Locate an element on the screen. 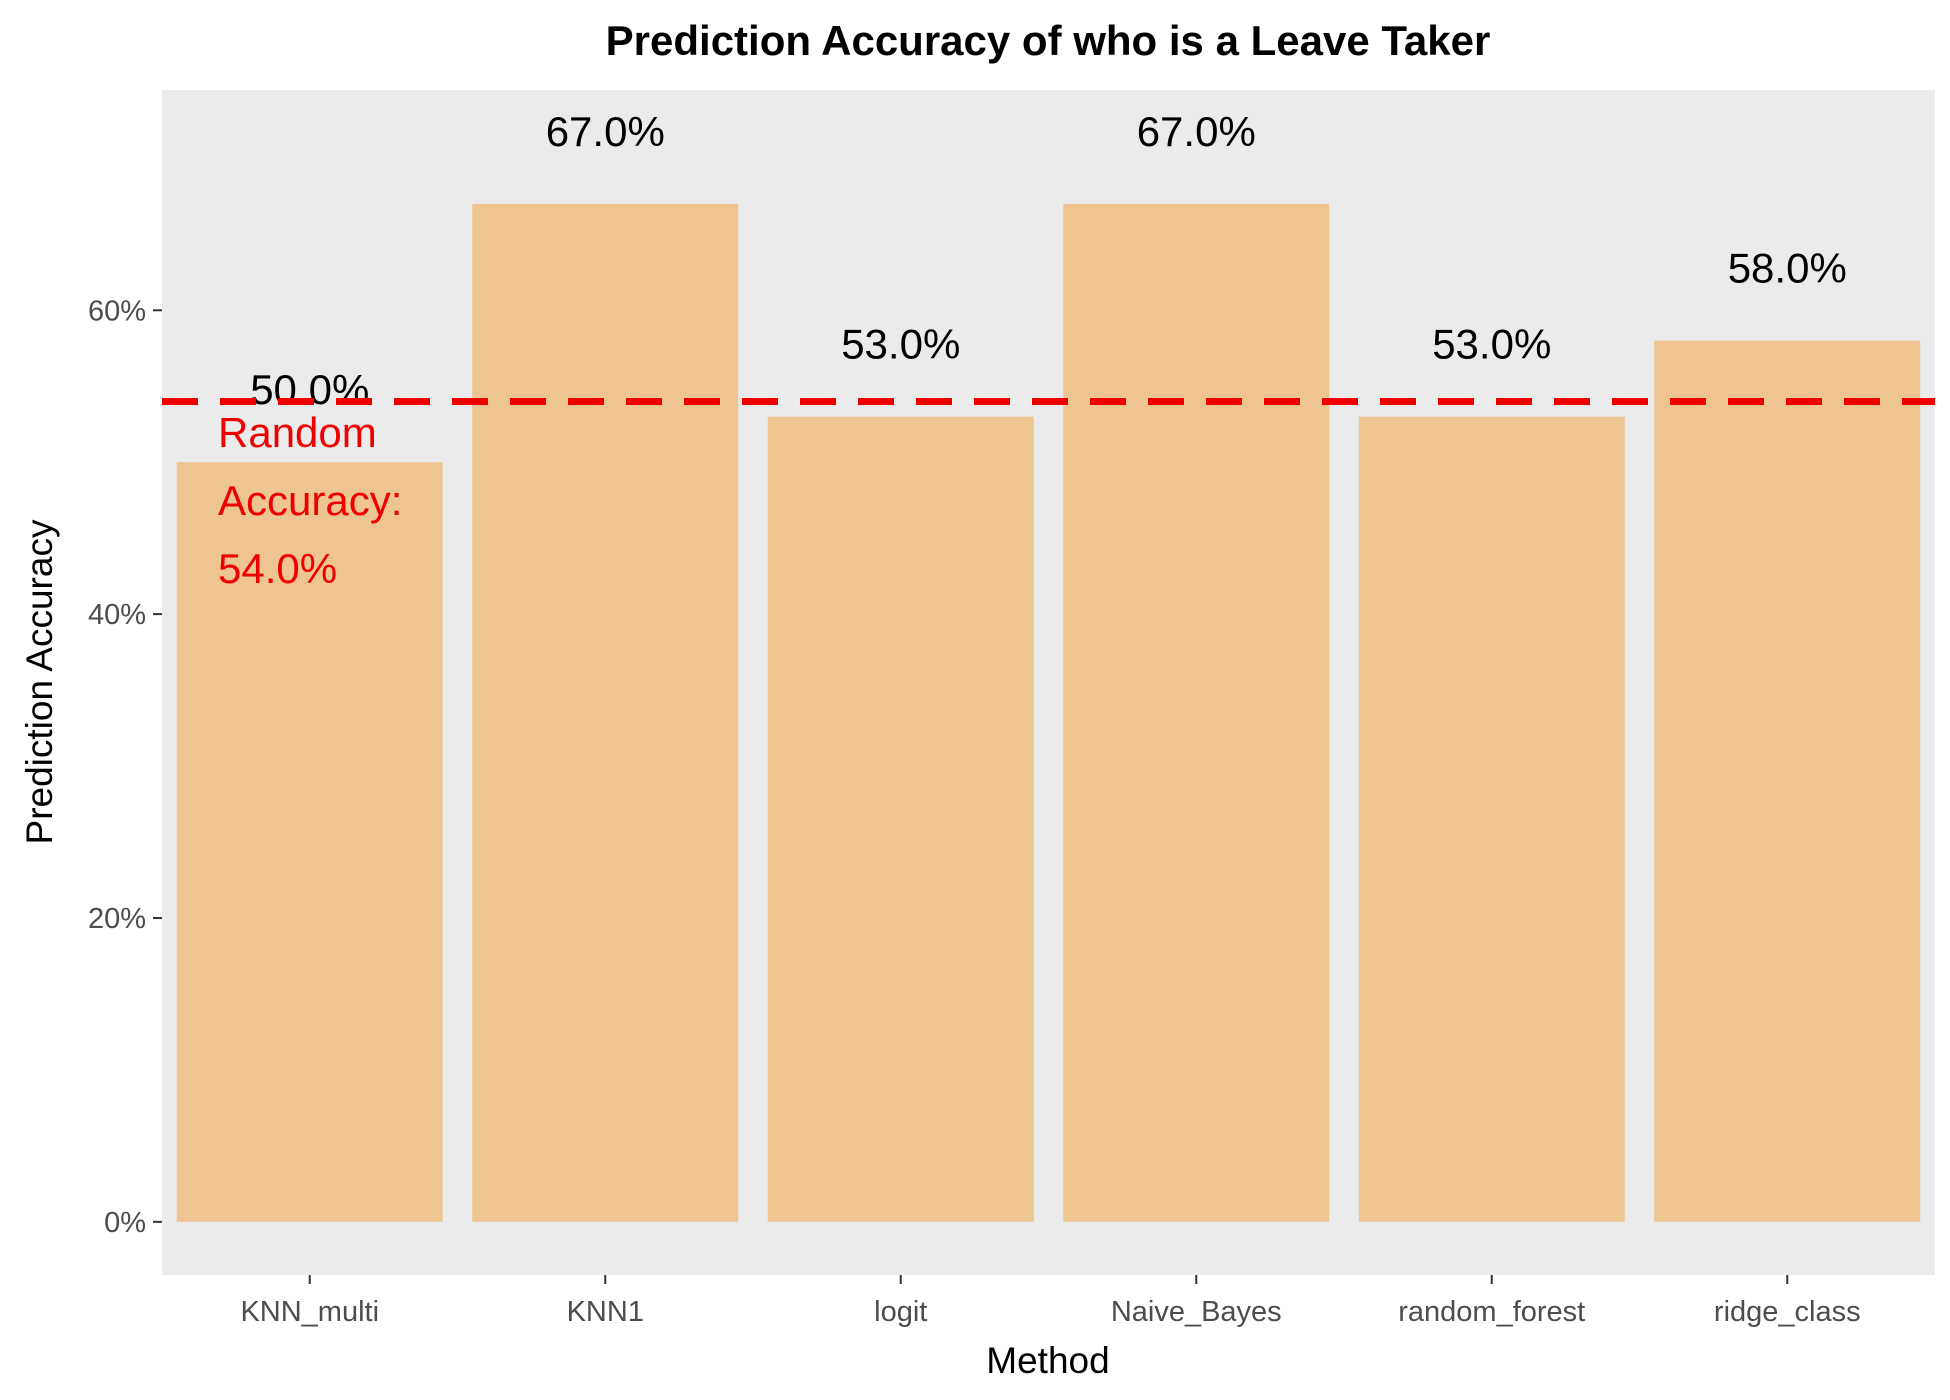  y-tick-label: 60% is located at coordinates (117, 311).